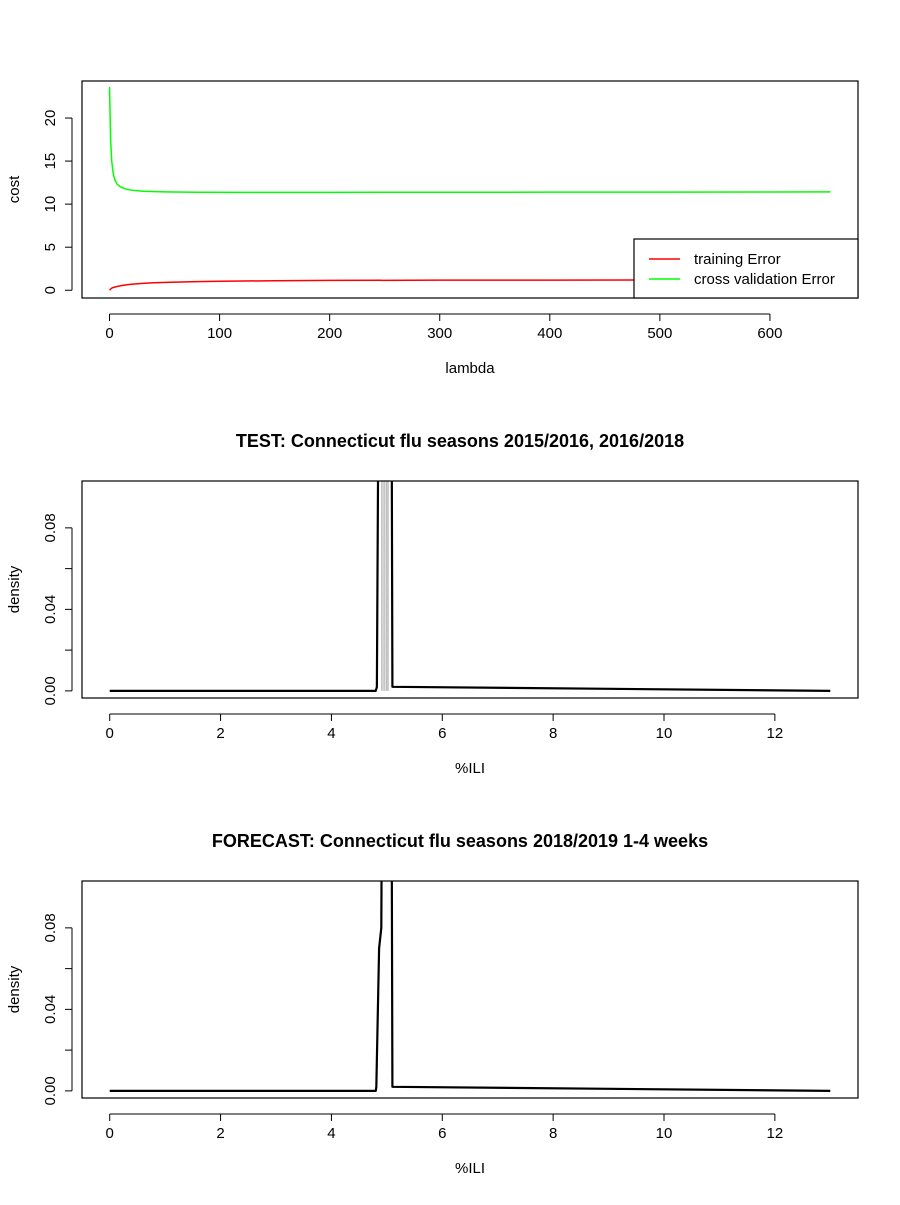 This screenshot has width=900, height=1205. I want to click on test-plot-y-axis: 0.00 0.04 0.08, so click(57, 609).